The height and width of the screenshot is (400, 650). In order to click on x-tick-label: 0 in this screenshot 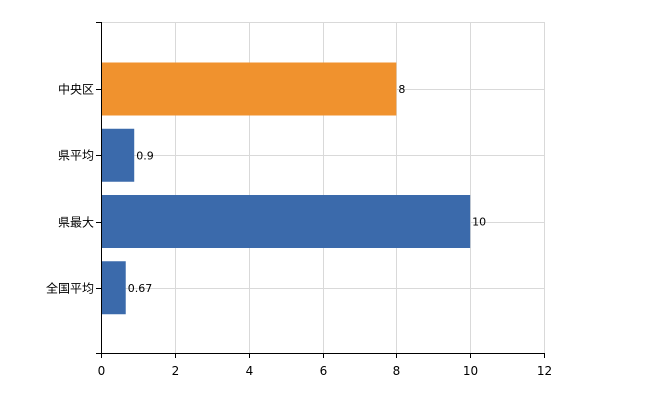, I will do `click(102, 371)`.